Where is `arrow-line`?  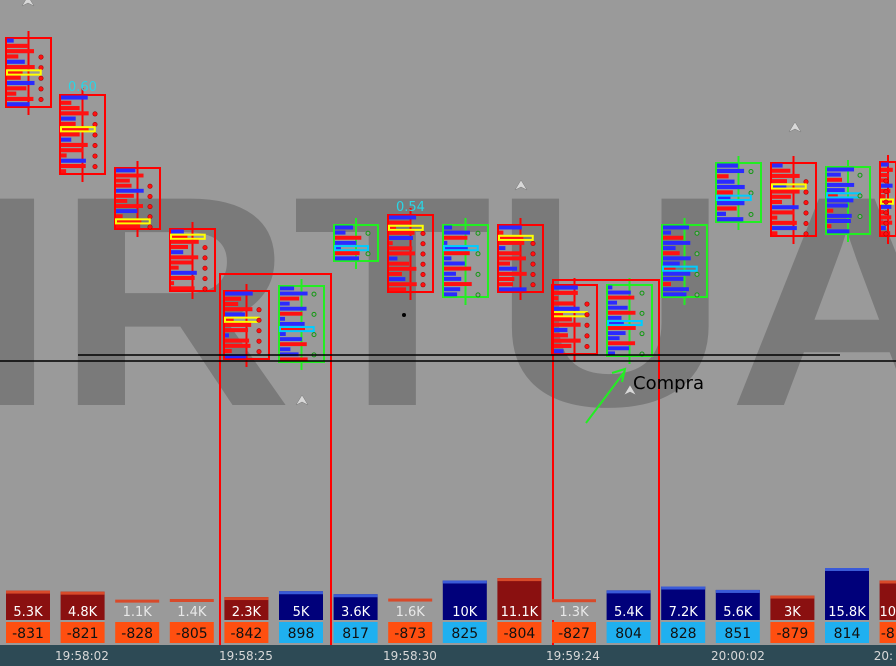 arrow-line is located at coordinates (605, 397).